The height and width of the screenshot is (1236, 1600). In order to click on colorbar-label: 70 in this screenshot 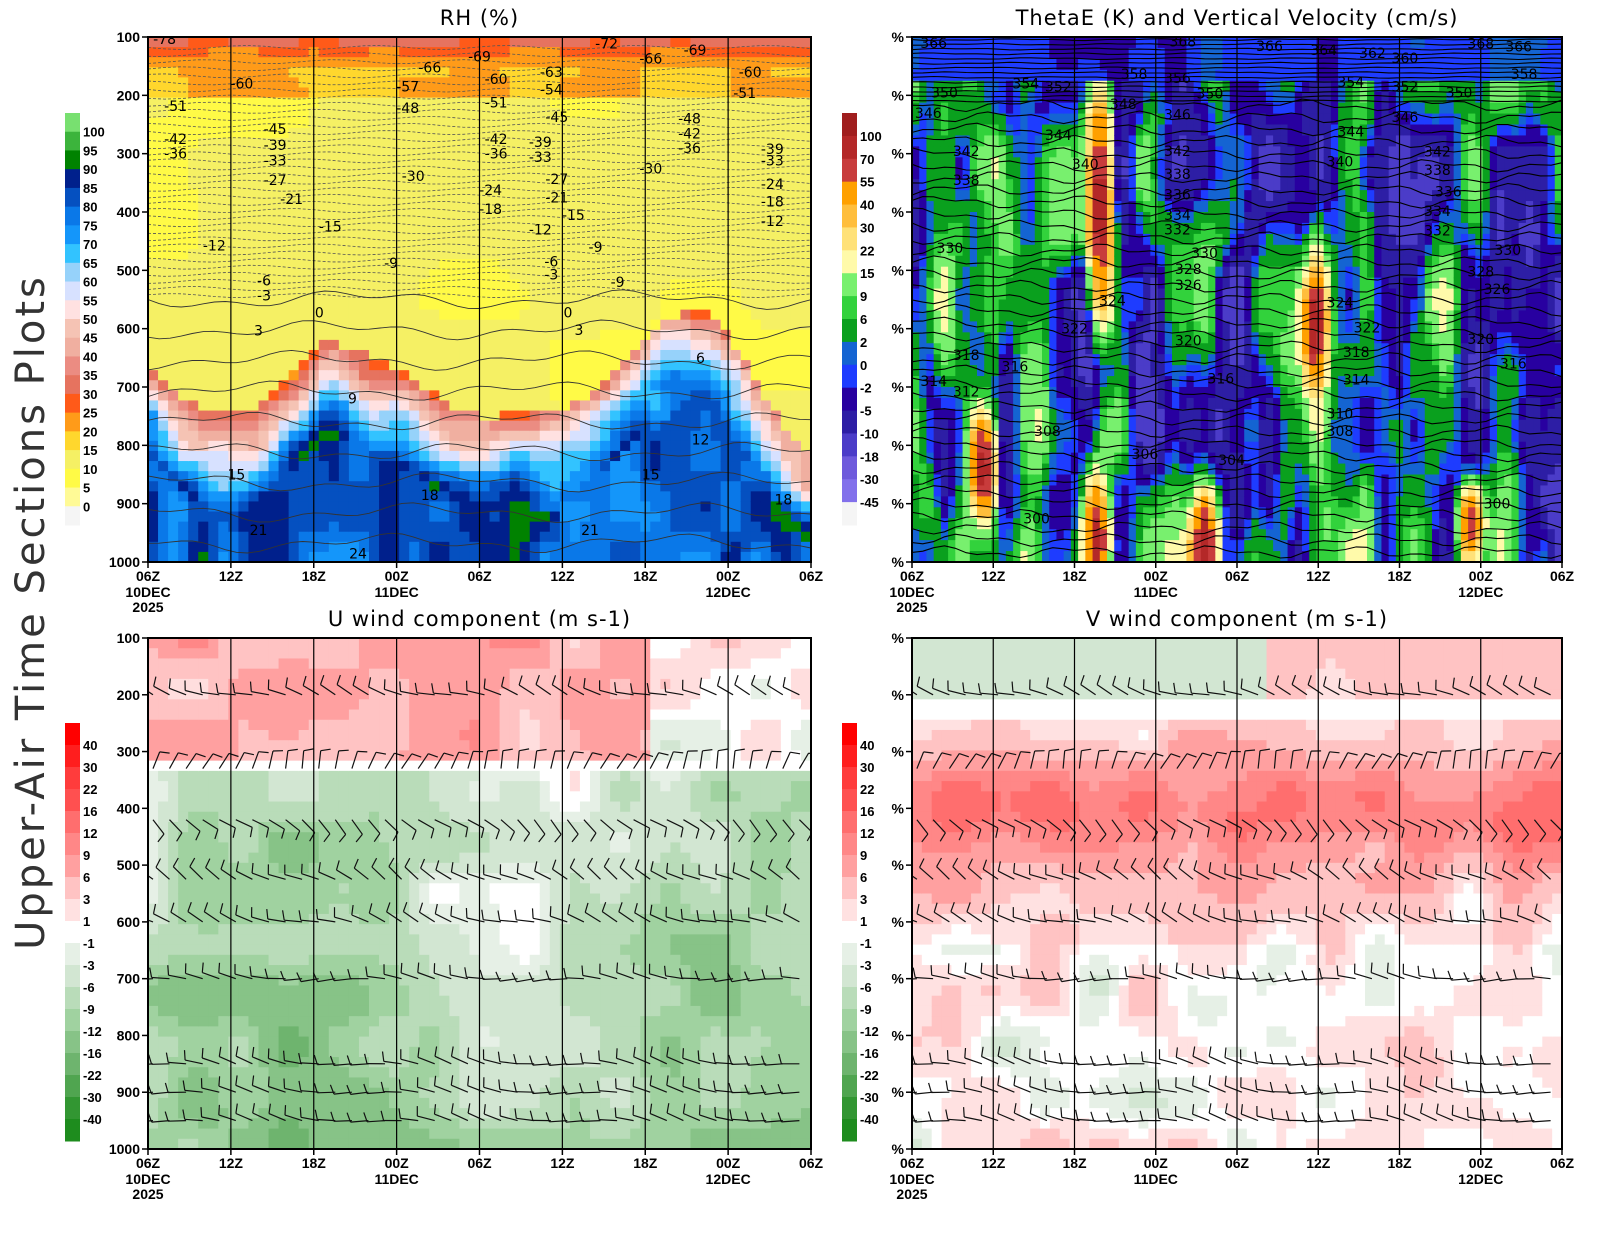, I will do `click(90, 244)`.